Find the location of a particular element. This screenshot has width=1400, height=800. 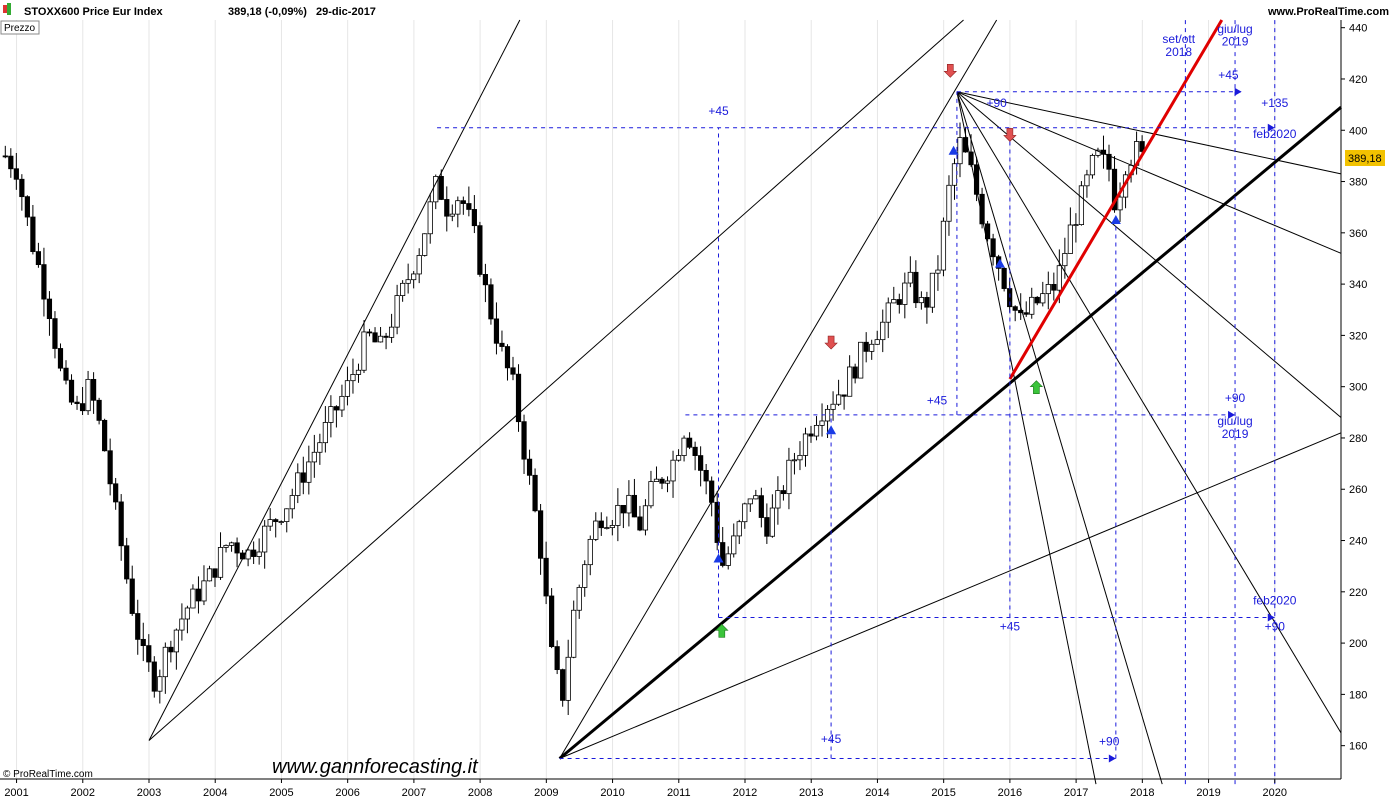

last-price-label: 389,18 is located at coordinates (1365, 159).